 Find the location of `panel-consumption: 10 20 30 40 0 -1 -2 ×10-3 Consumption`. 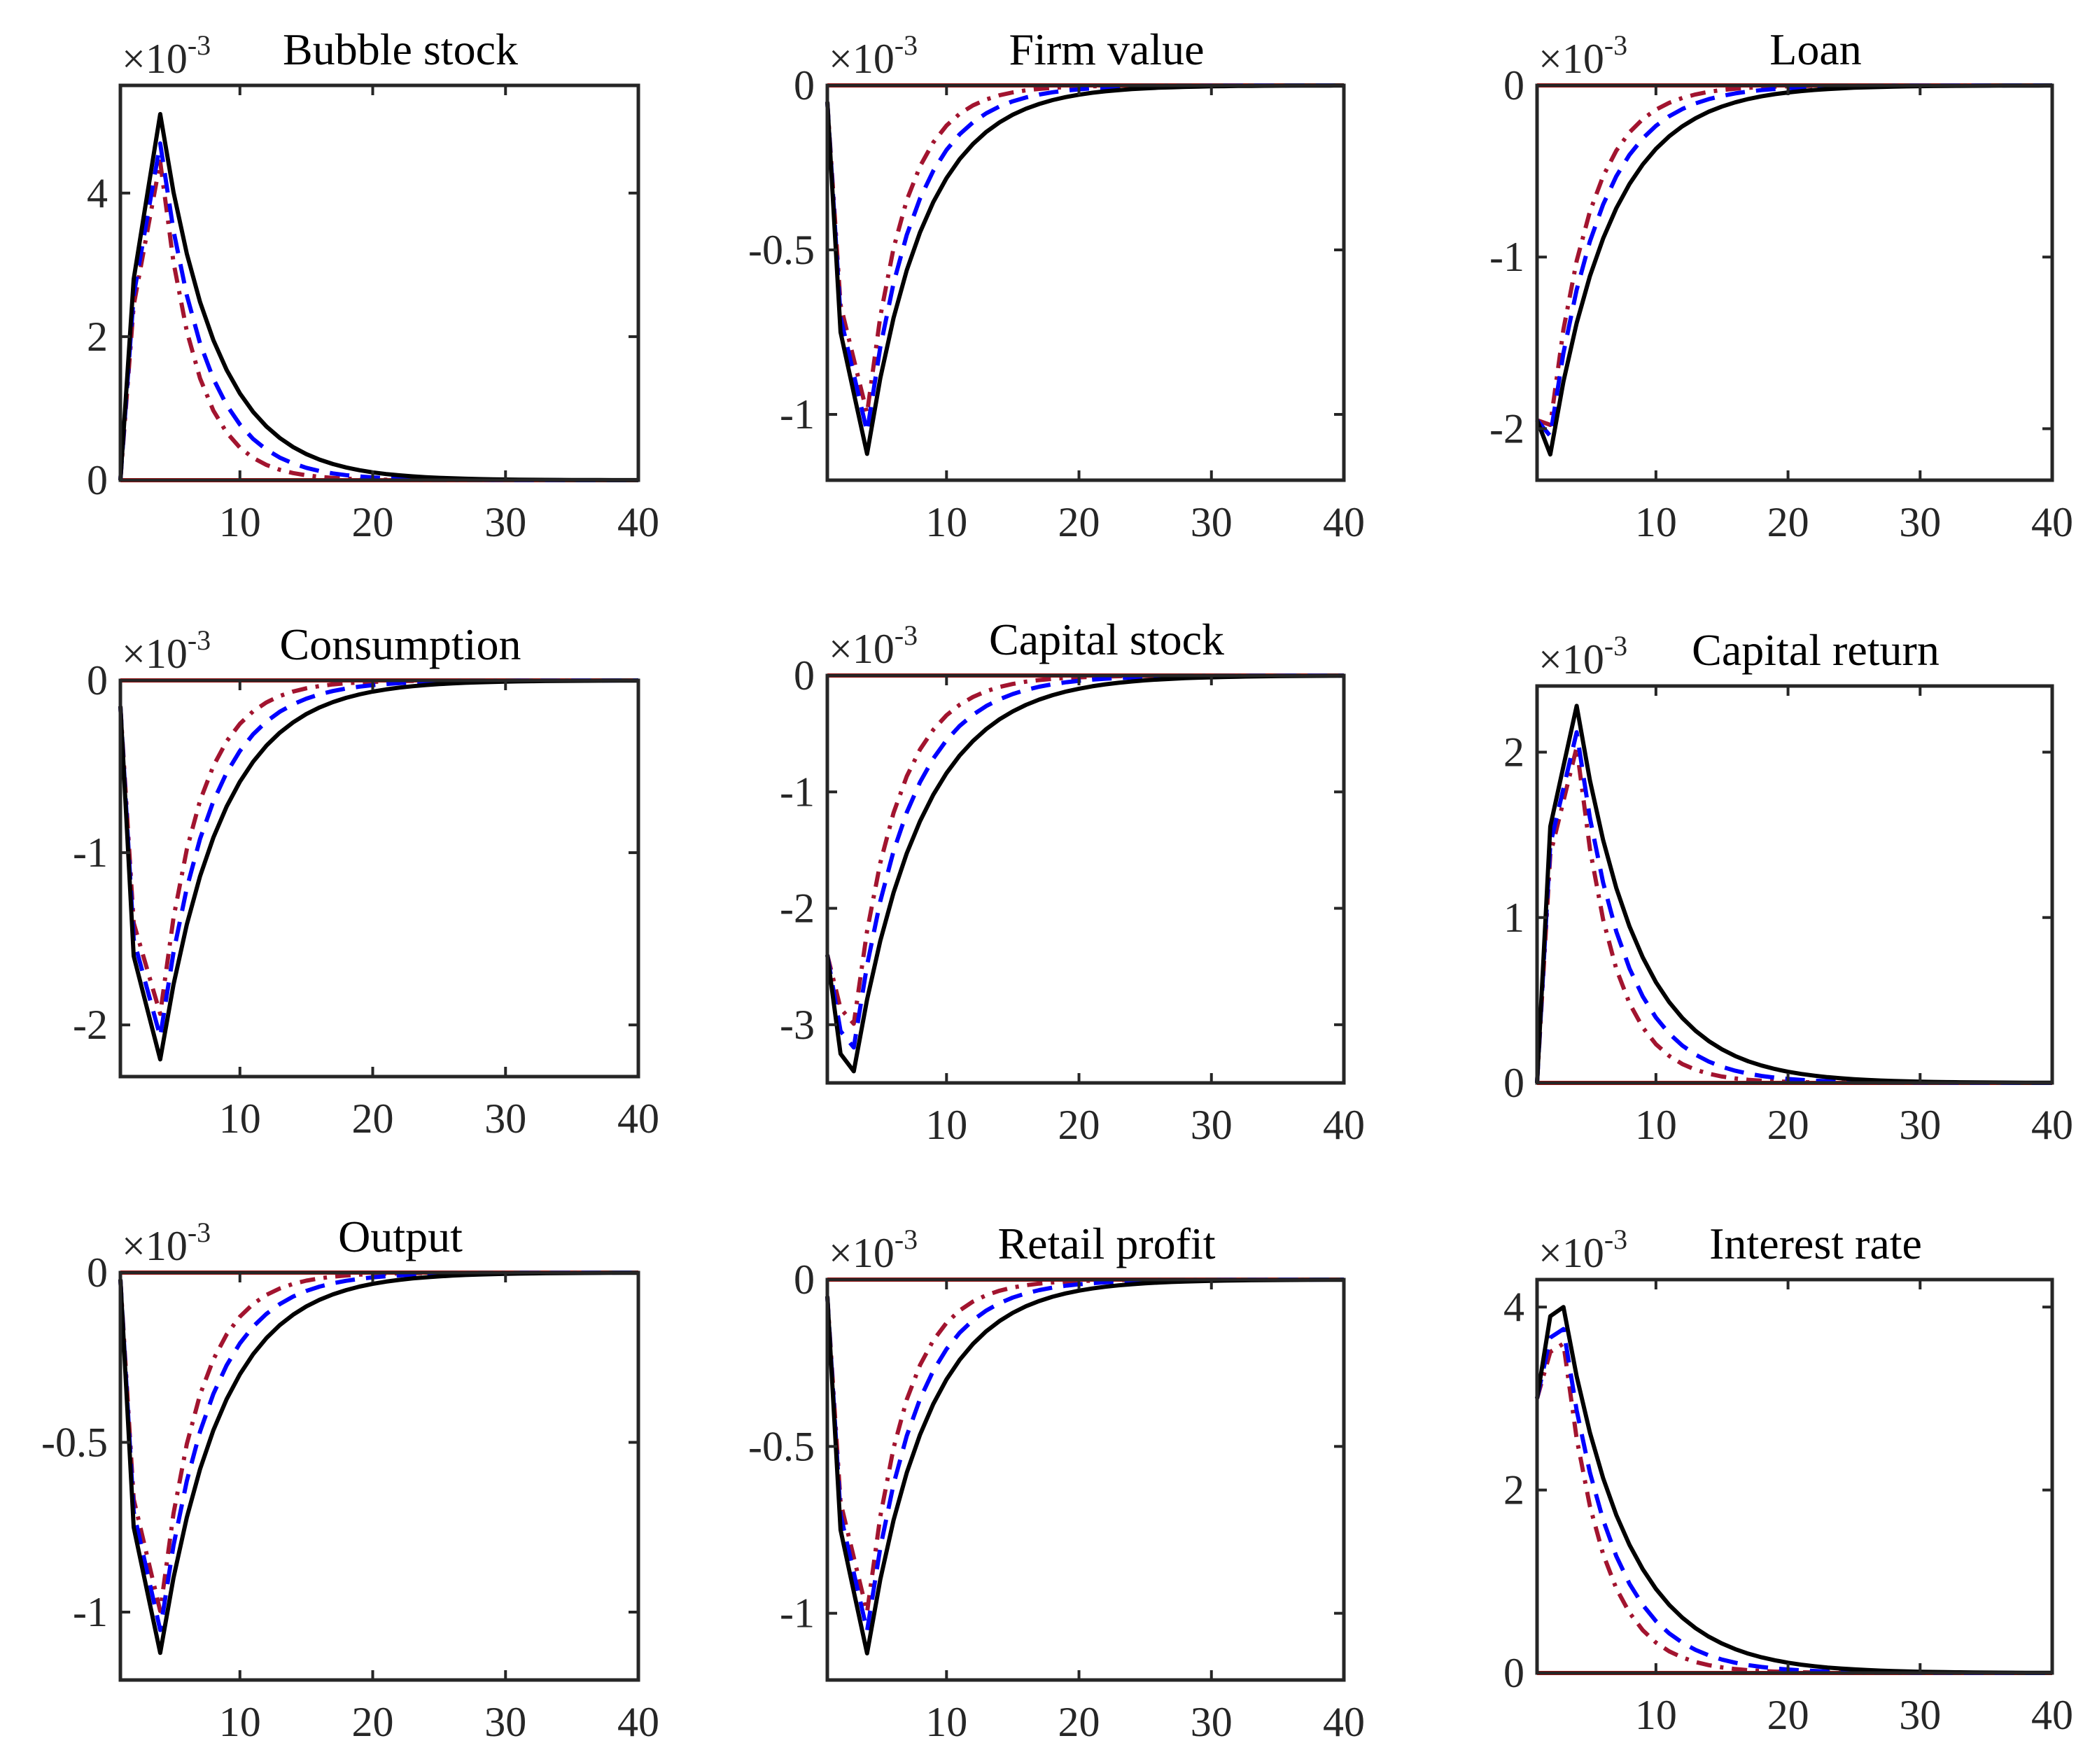

panel-consumption: 10 20 30 40 0 -1 -2 ×10-3 Consumption is located at coordinates (366, 881).